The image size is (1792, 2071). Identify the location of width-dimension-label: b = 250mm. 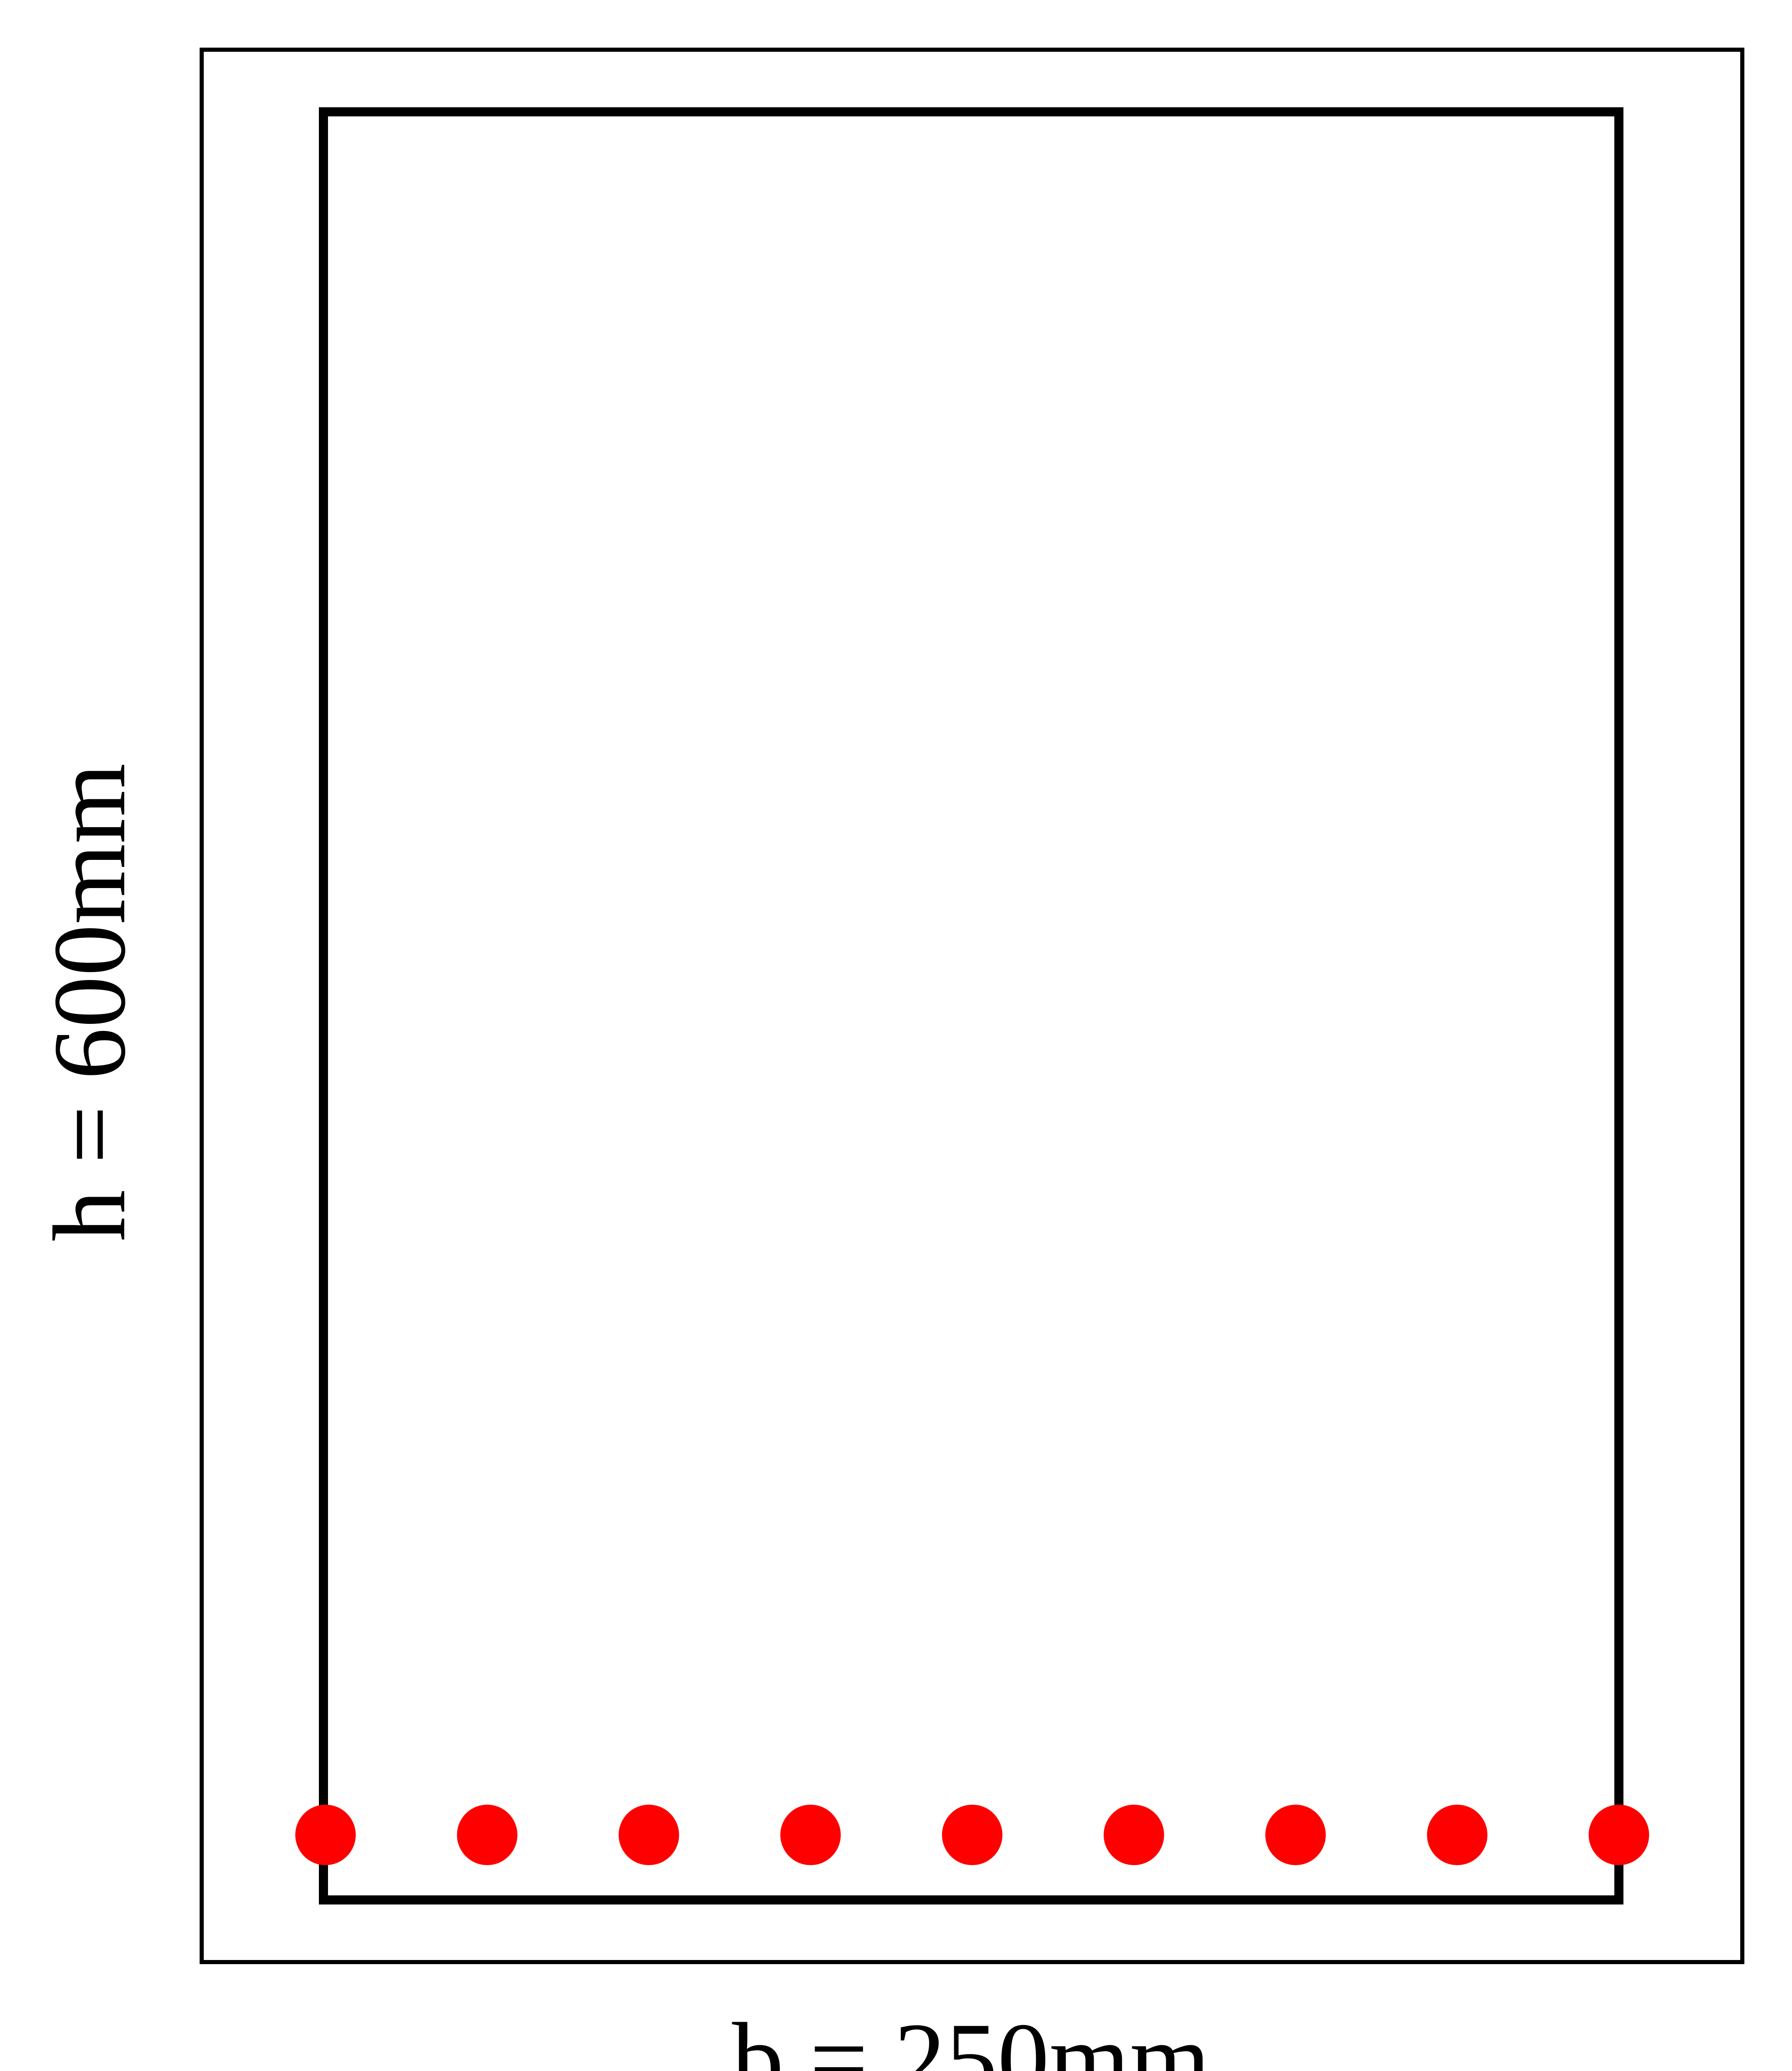
(971, 2037).